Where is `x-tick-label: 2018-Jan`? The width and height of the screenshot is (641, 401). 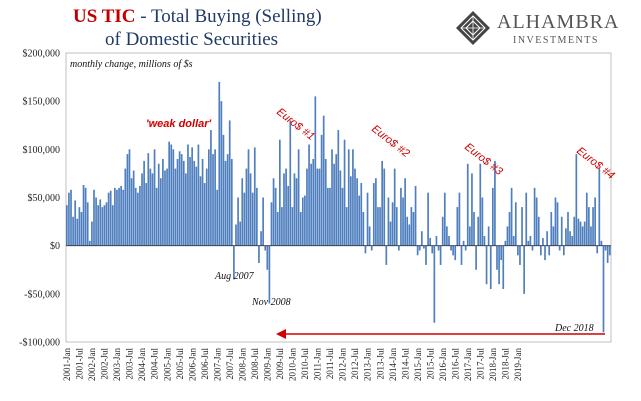 x-tick-label: 2018-Jan is located at coordinates (493, 364).